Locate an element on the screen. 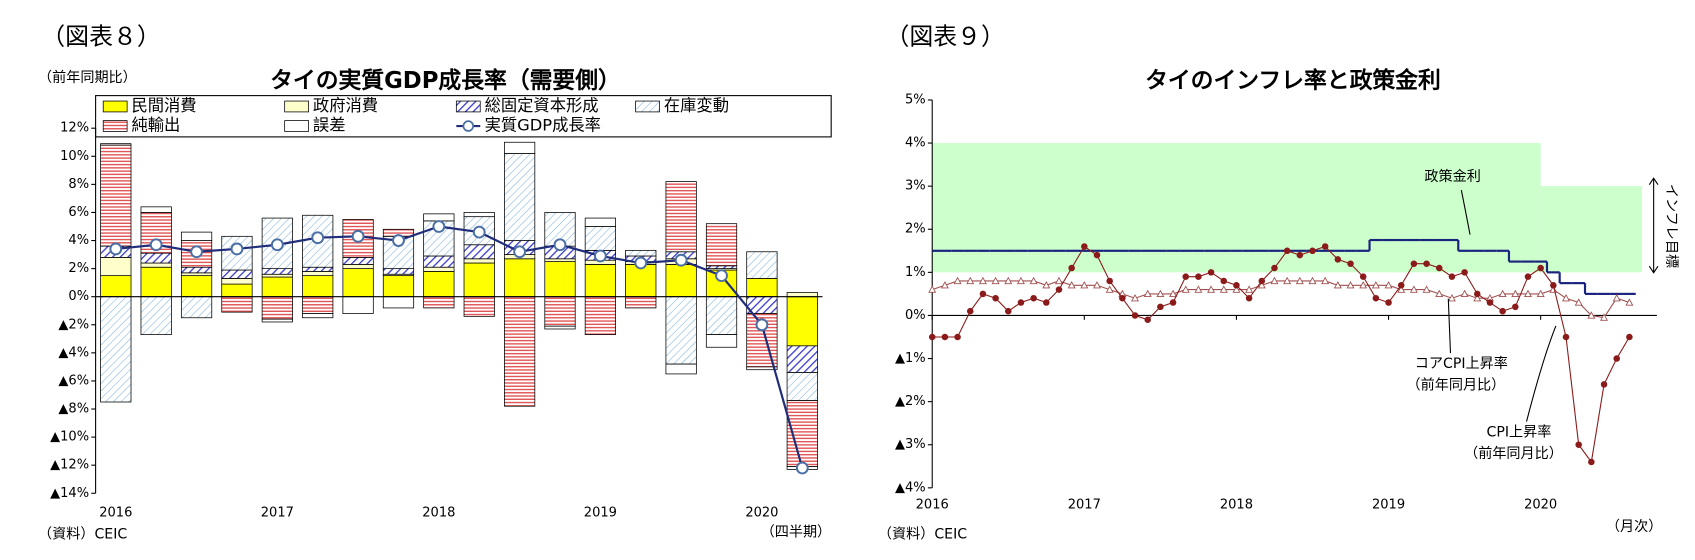  x-tick-label: 2019 is located at coordinates (600, 512).